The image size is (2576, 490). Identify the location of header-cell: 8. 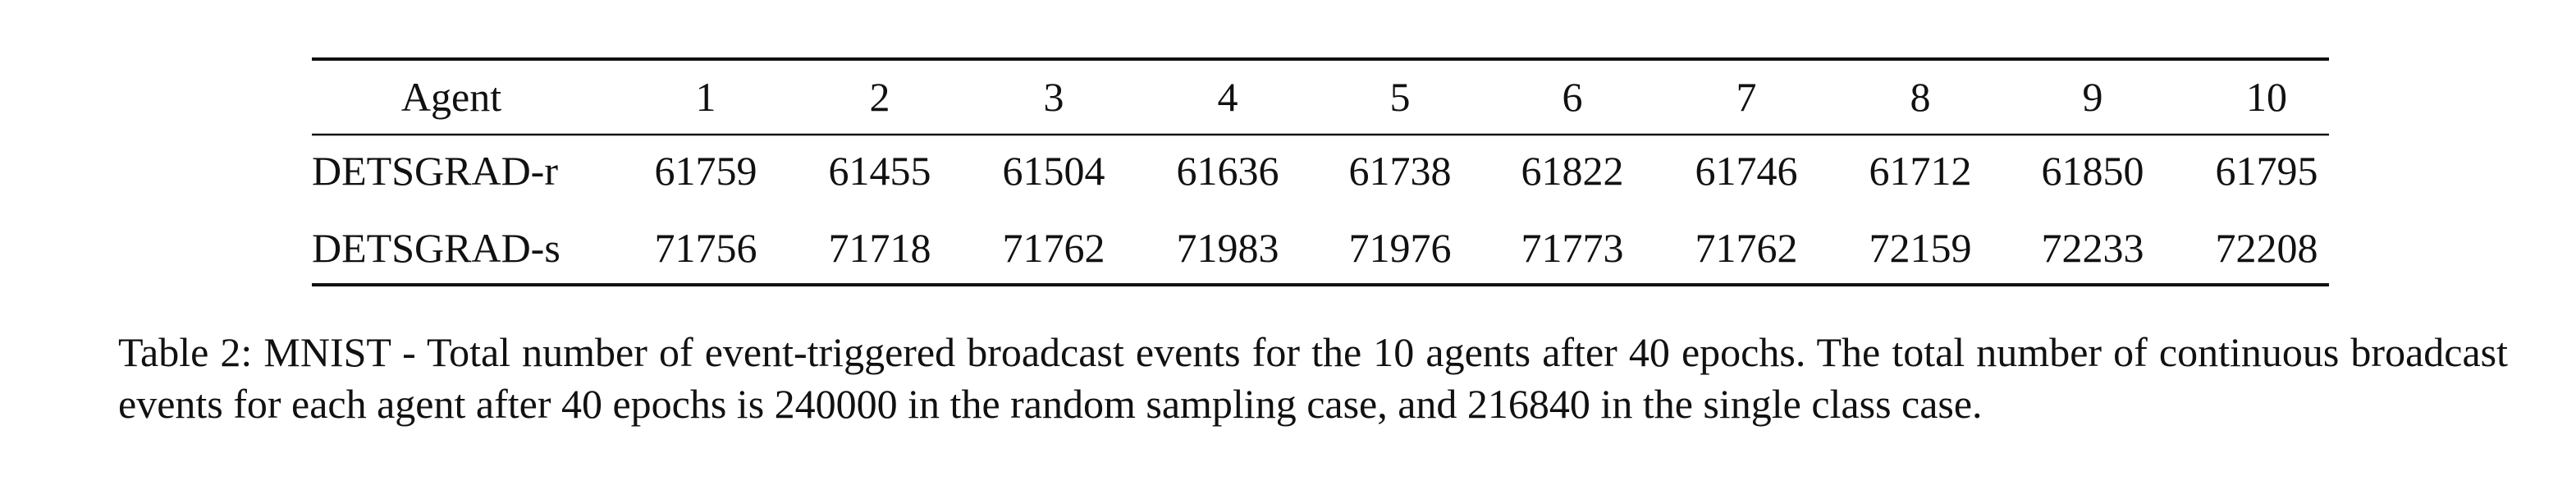
(1920, 97).